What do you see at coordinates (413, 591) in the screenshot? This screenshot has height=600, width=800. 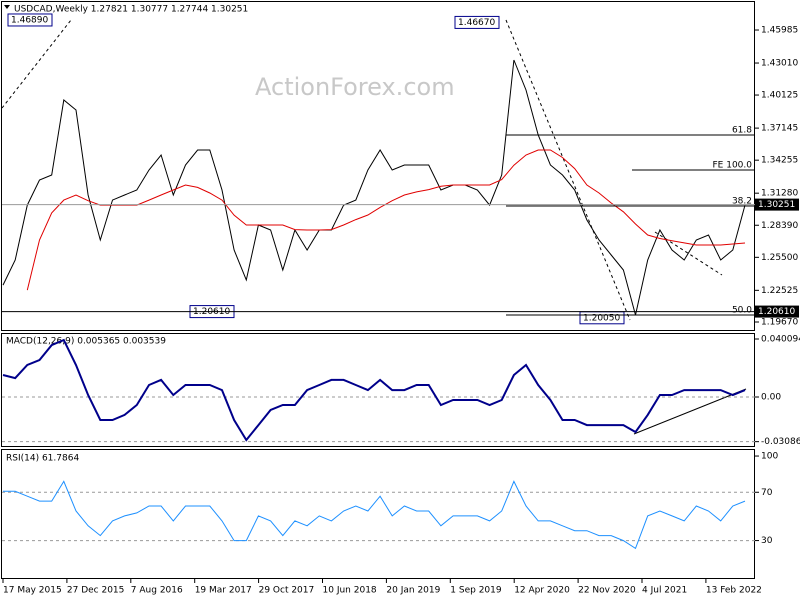 I see `x-tick-label: 20 Jan 2019` at bounding box center [413, 591].